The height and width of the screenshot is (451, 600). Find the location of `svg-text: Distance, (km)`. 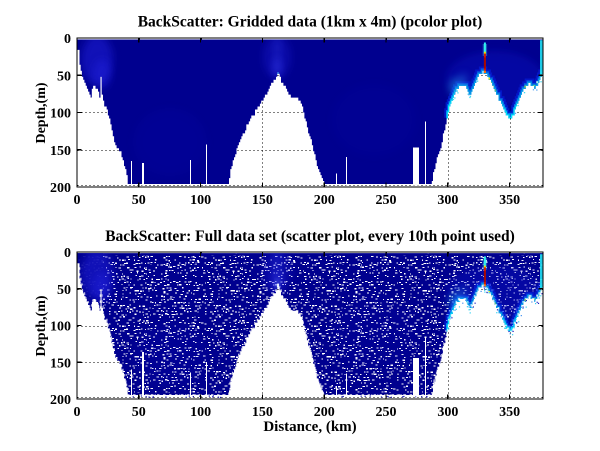

svg-text: Distance, (km) is located at coordinates (309, 427).